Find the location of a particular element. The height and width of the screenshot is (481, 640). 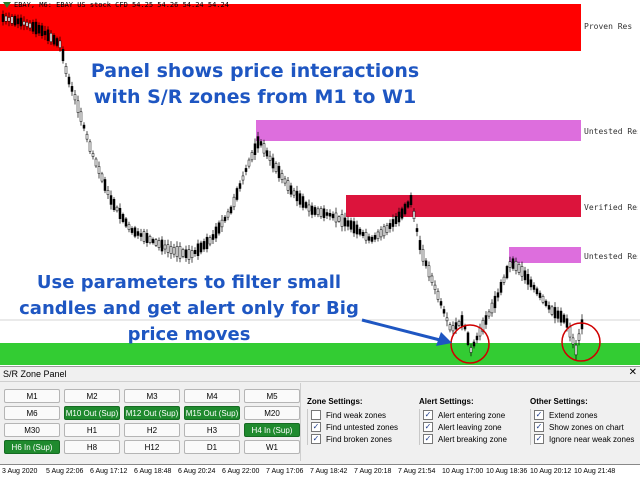

timeframe-button-m2: M2 is located at coordinates (92, 396).